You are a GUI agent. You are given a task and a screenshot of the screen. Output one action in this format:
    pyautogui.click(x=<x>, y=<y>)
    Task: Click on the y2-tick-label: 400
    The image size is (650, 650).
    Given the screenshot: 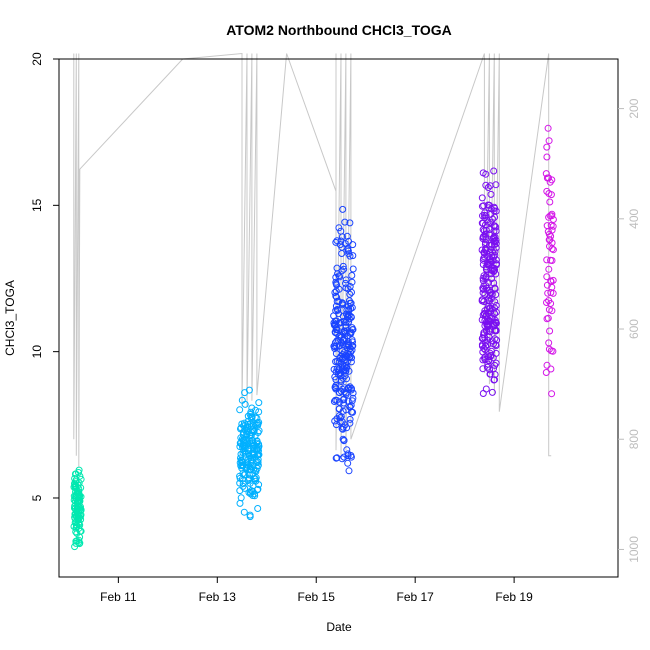 What is the action you would take?
    pyautogui.click(x=634, y=218)
    